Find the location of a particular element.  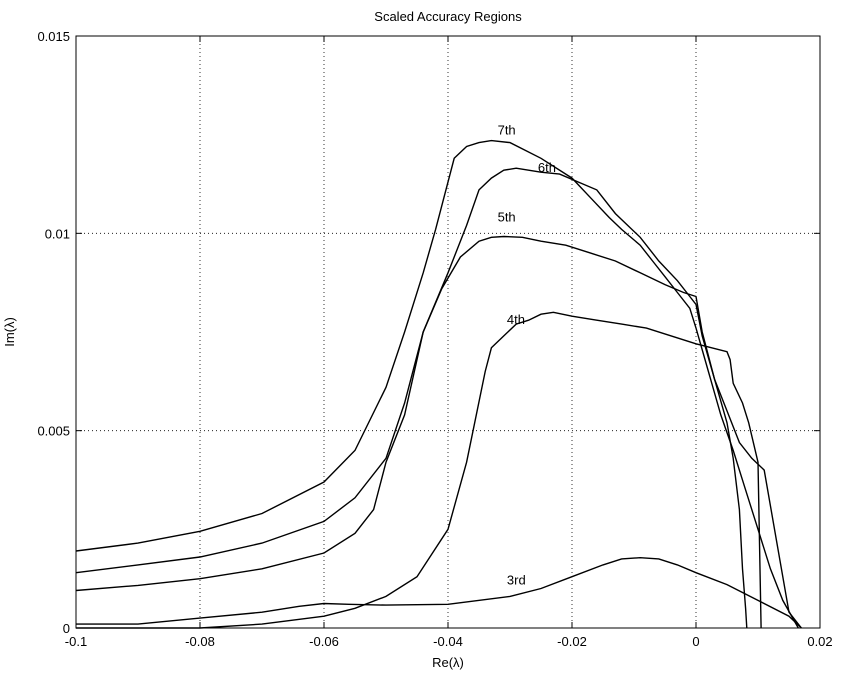

x-tick-label: -0.08 is located at coordinates (200, 641).